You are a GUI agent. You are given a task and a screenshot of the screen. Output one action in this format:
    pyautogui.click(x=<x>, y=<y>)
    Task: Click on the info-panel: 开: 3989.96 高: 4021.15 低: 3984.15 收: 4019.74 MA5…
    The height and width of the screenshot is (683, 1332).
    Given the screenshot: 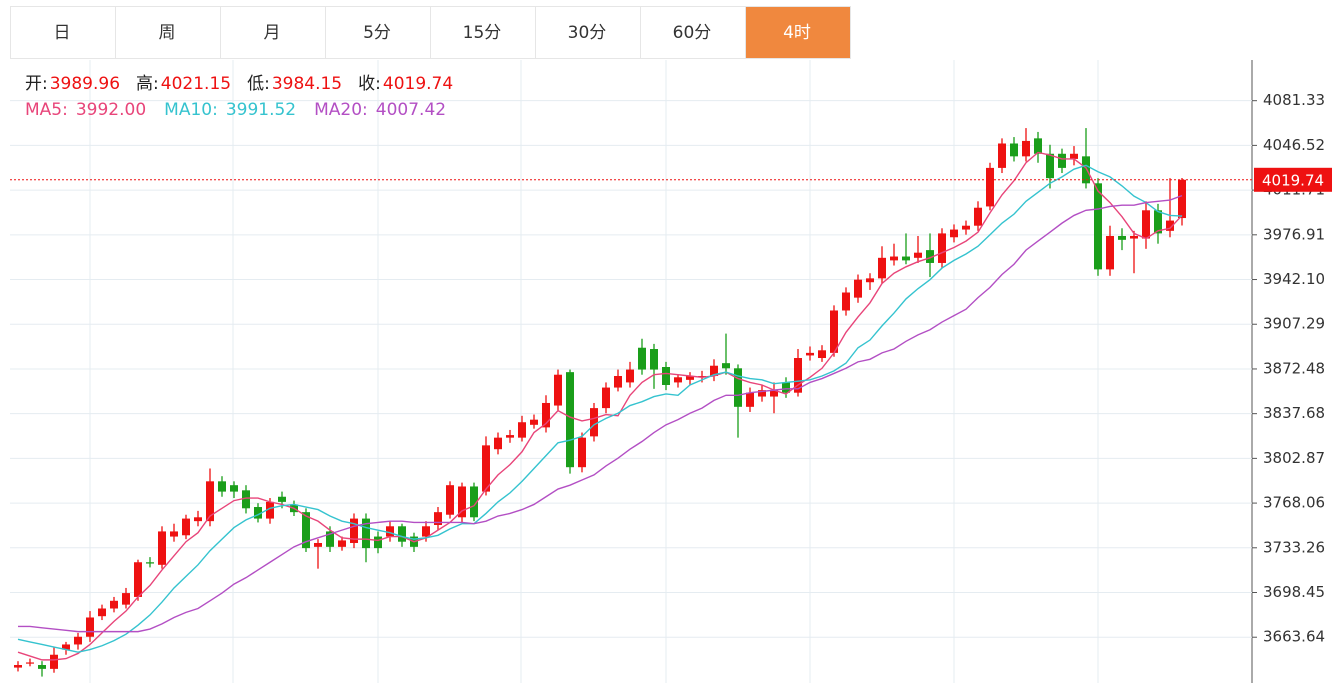 What is the action you would take?
    pyautogui.click(x=247, y=97)
    